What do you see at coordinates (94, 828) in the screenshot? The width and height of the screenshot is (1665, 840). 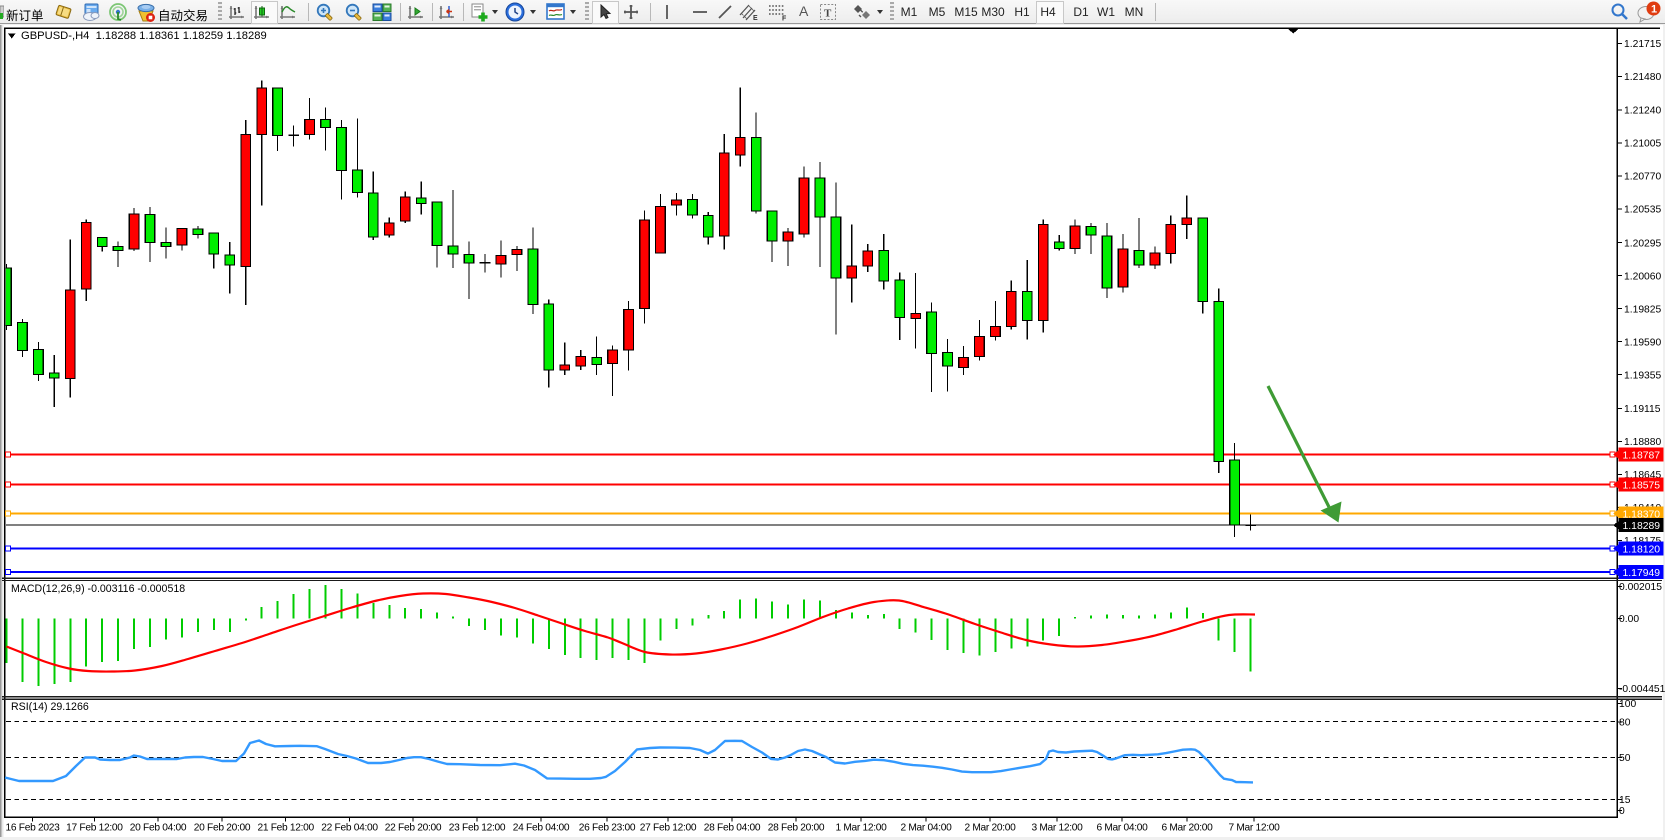 I see `svg-text: 17 Feb 12:00` at bounding box center [94, 828].